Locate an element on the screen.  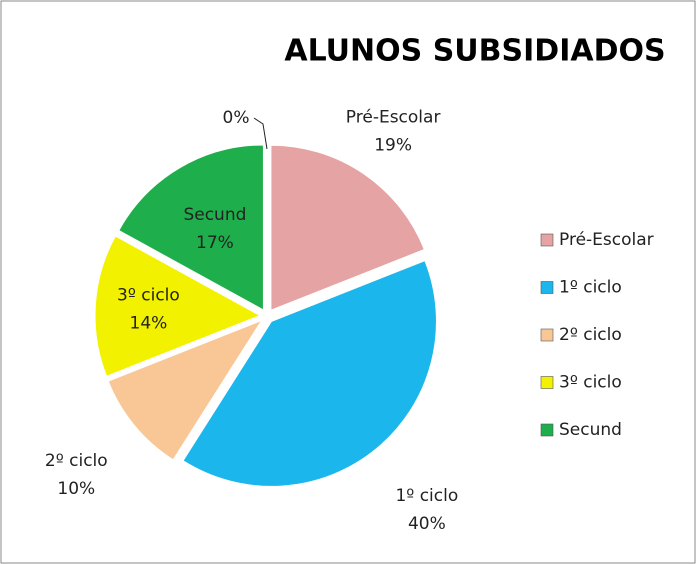
data-label-value: 17% is located at coordinates (215, 243).